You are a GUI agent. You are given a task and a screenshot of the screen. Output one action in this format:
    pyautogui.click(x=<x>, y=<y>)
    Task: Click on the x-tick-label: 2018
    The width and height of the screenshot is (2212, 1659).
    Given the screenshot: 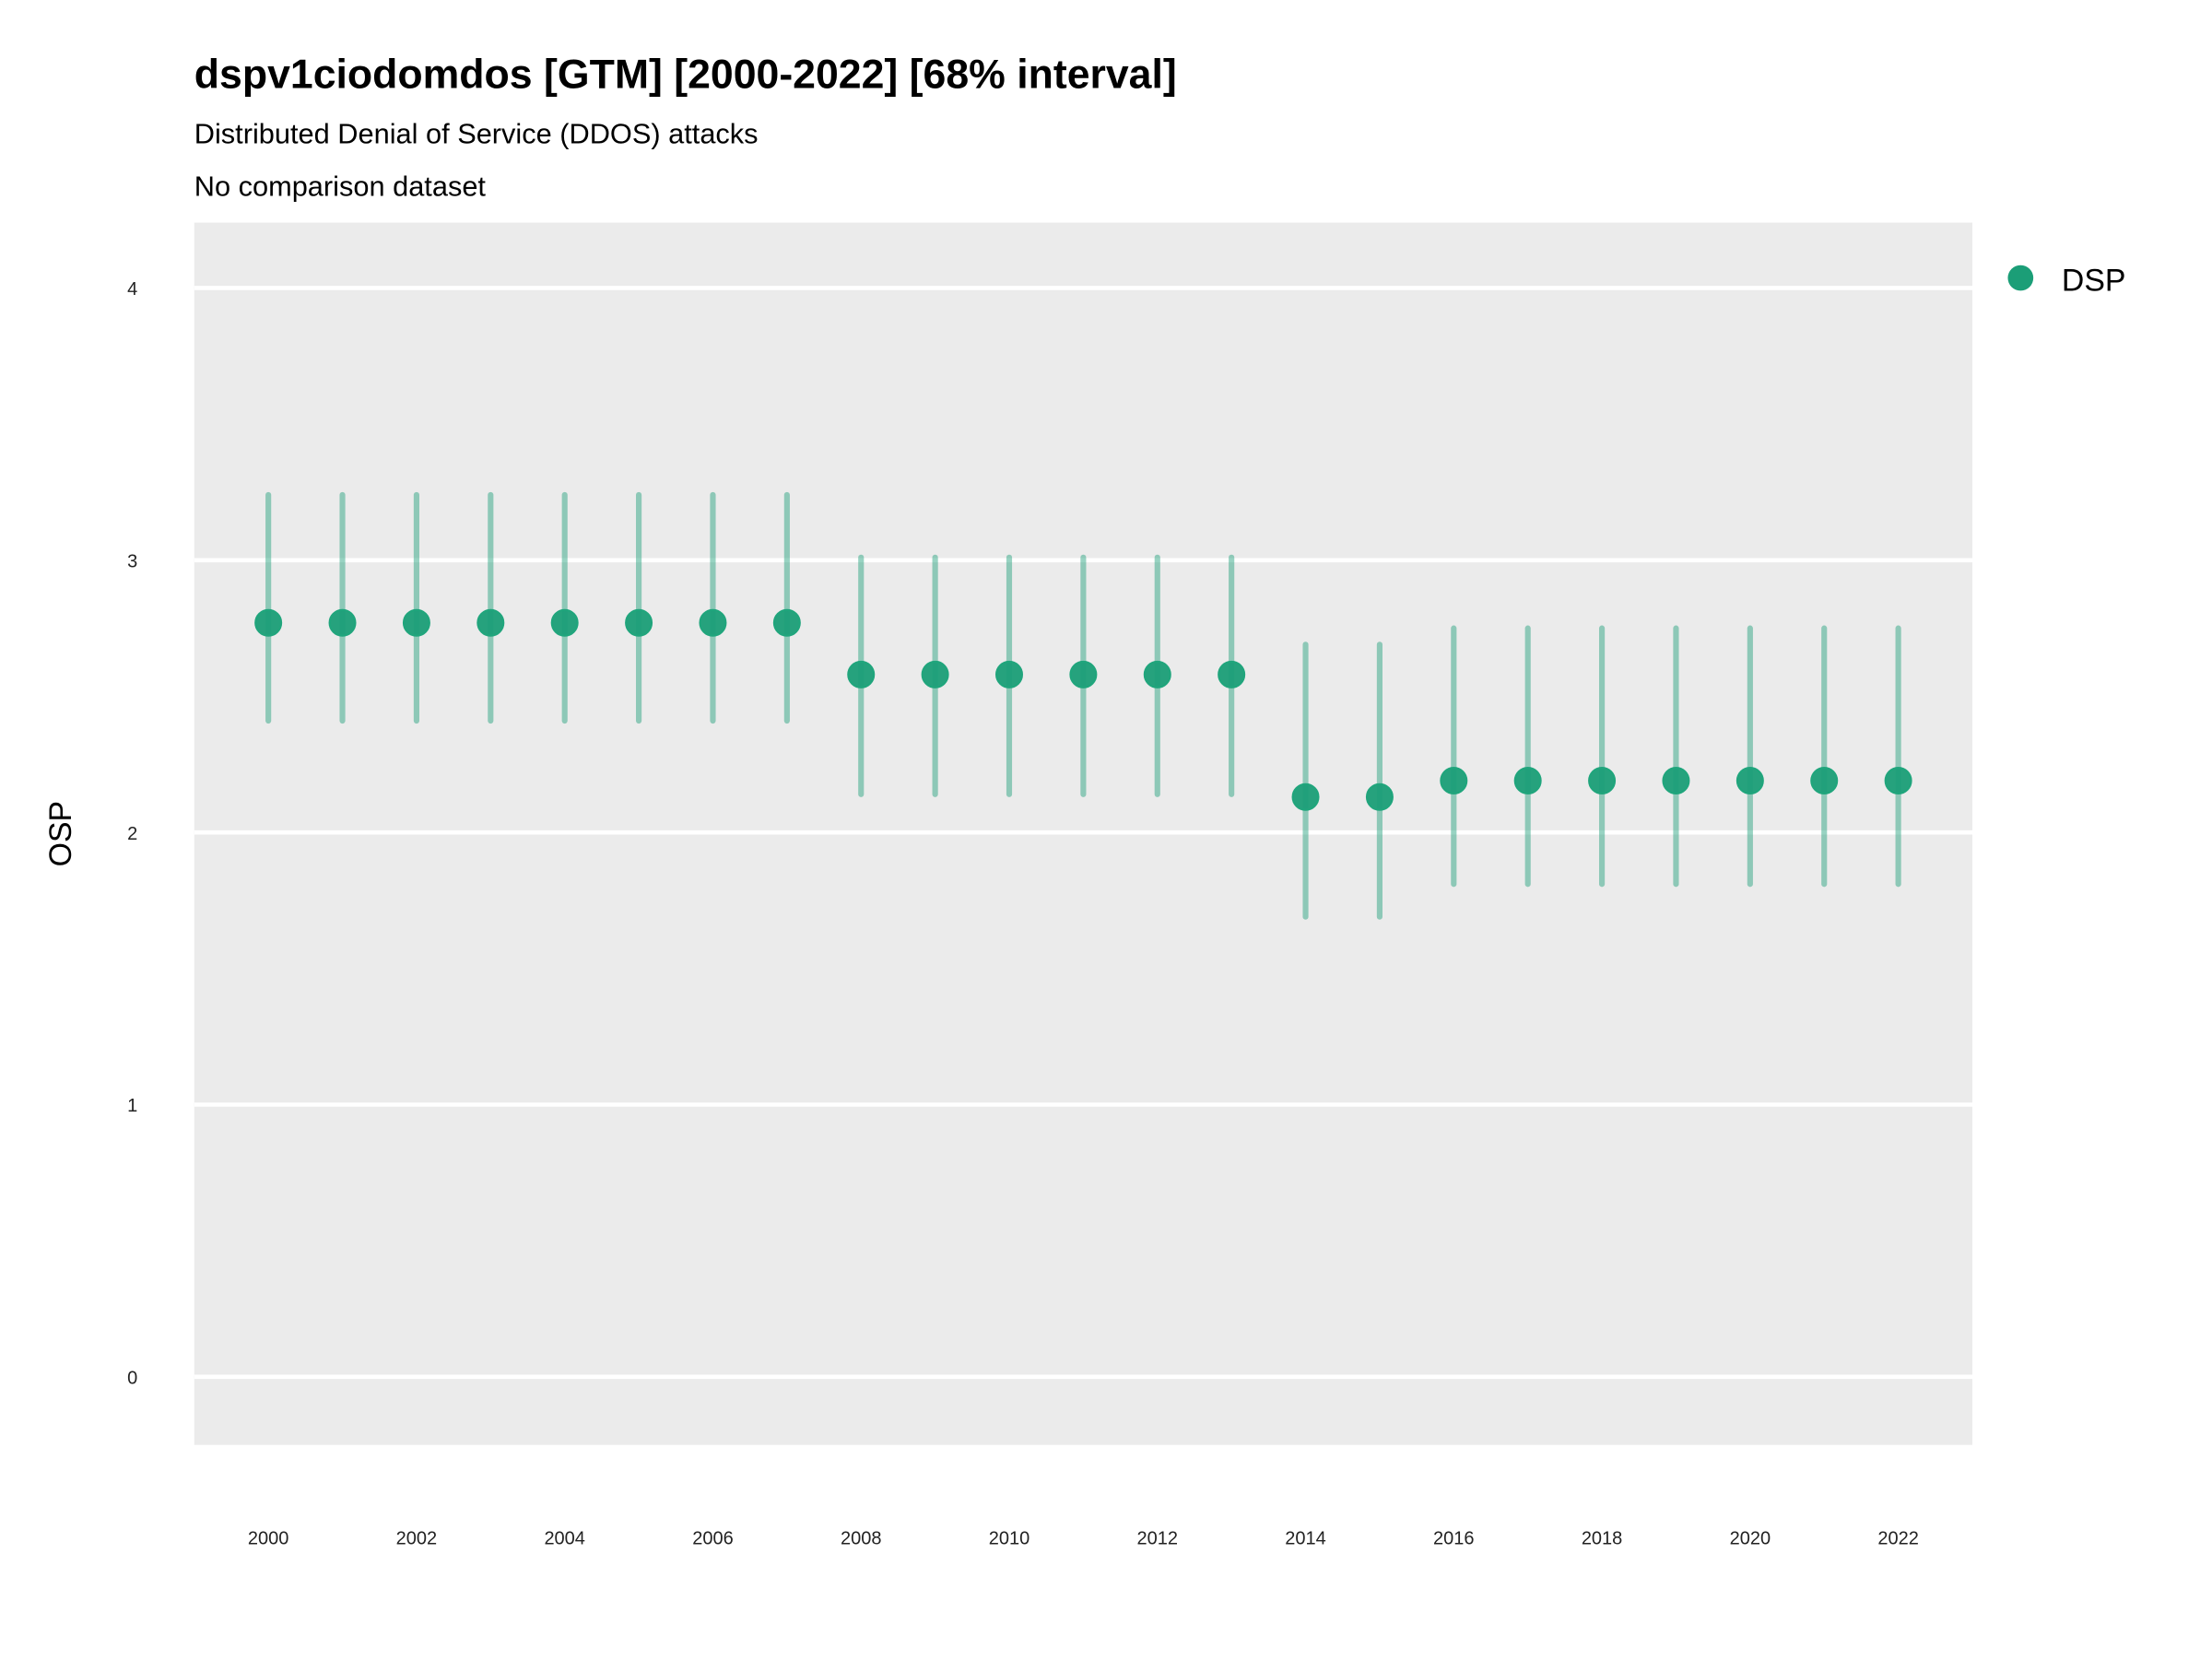 What is the action you would take?
    pyautogui.click(x=1602, y=1538)
    